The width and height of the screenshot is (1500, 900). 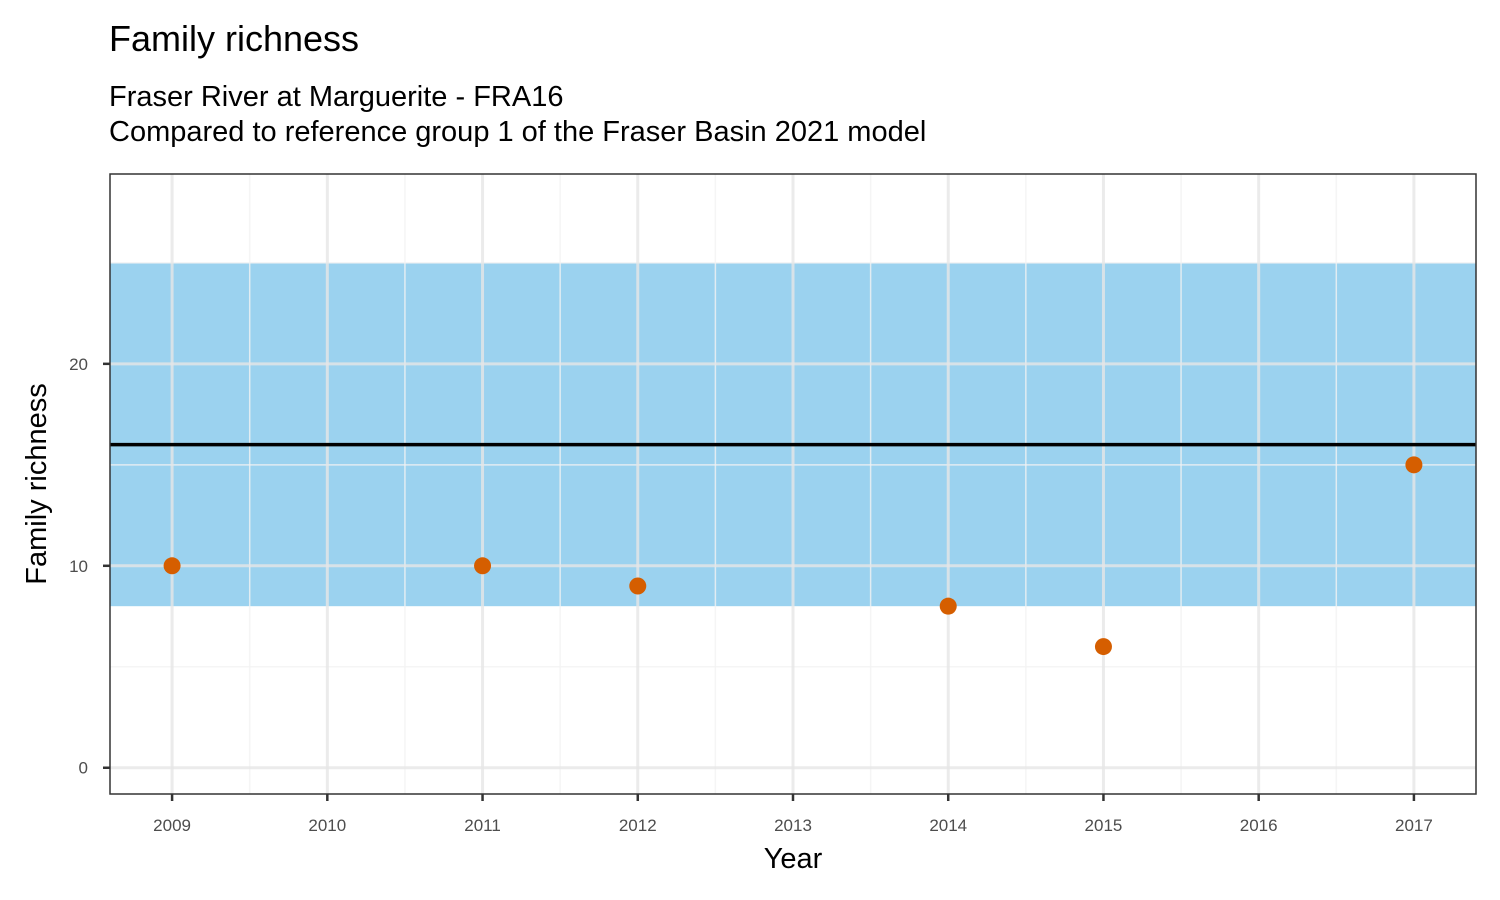 I want to click on x-tick-label: 2010, so click(x=327, y=825).